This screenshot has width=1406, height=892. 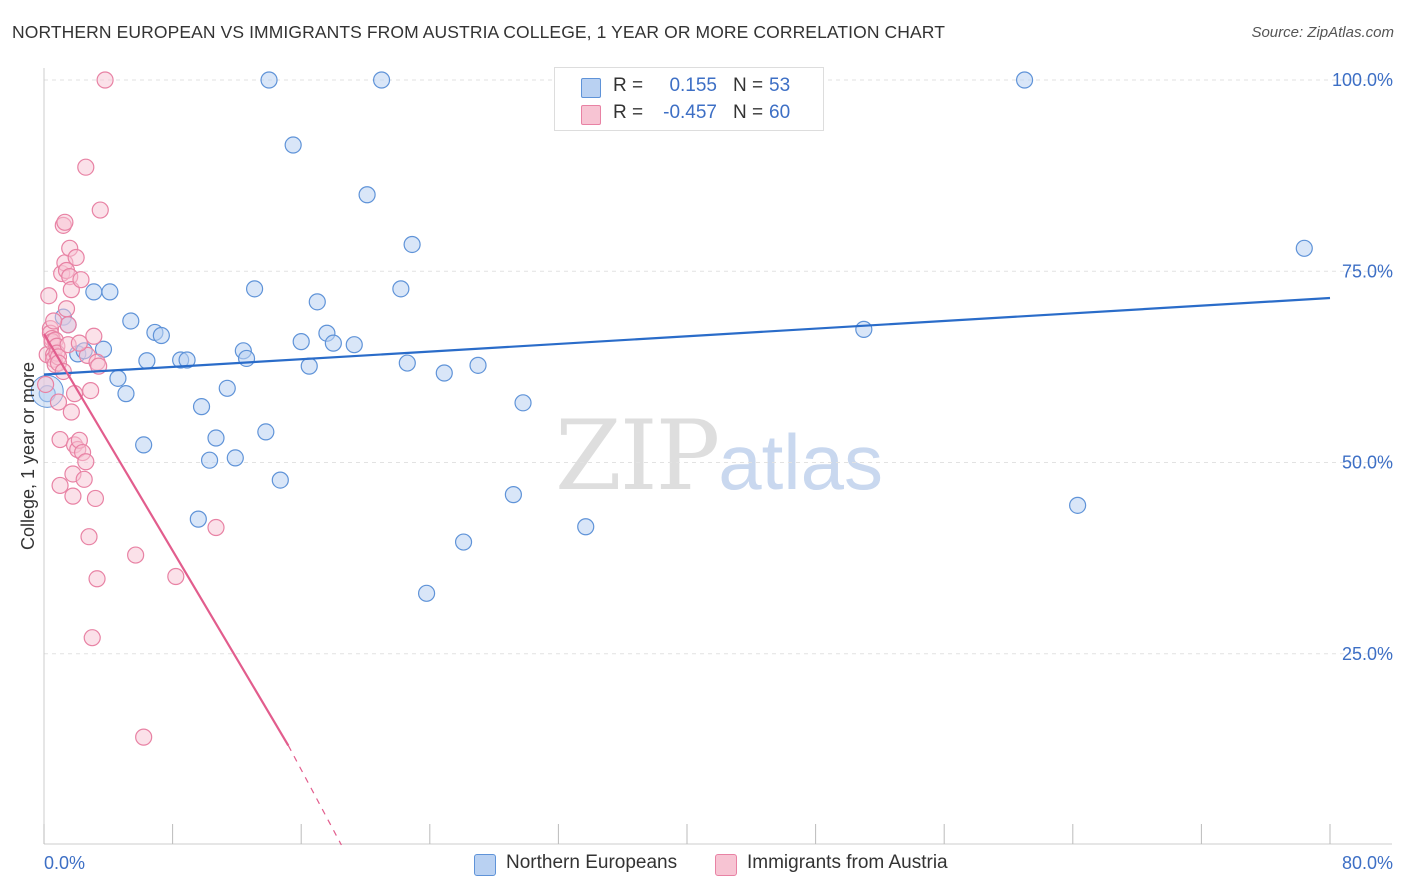 What do you see at coordinates (780, 112) in the screenshot?
I see `n-value: 60` at bounding box center [780, 112].